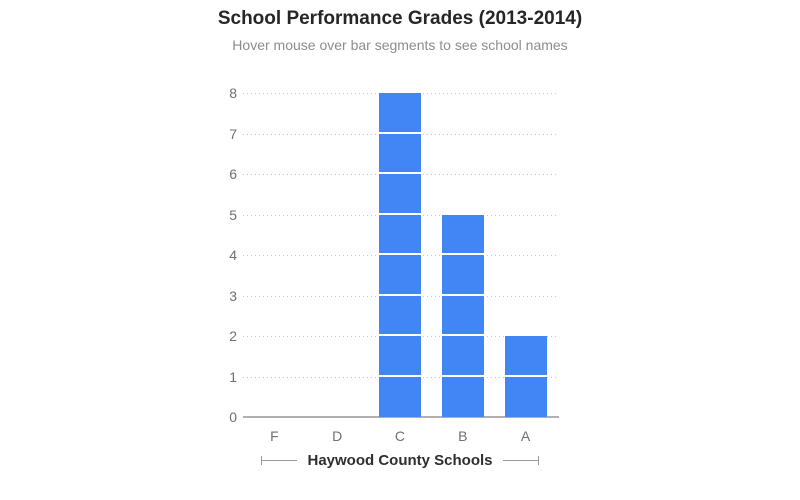 The image size is (800, 500). What do you see at coordinates (233, 376) in the screenshot?
I see `y-tick-label: 1` at bounding box center [233, 376].